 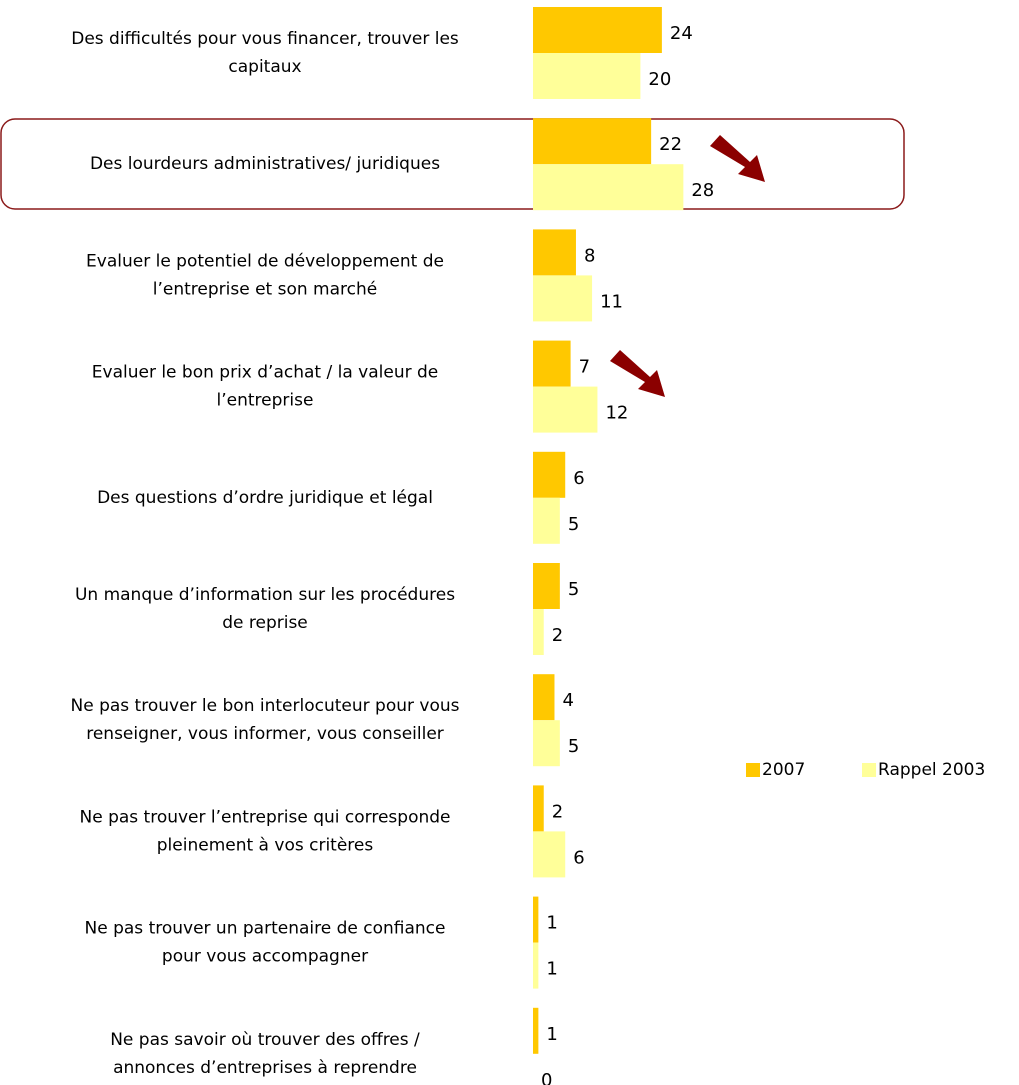 What do you see at coordinates (783, 770) in the screenshot?
I see `legend-label: 2007` at bounding box center [783, 770].